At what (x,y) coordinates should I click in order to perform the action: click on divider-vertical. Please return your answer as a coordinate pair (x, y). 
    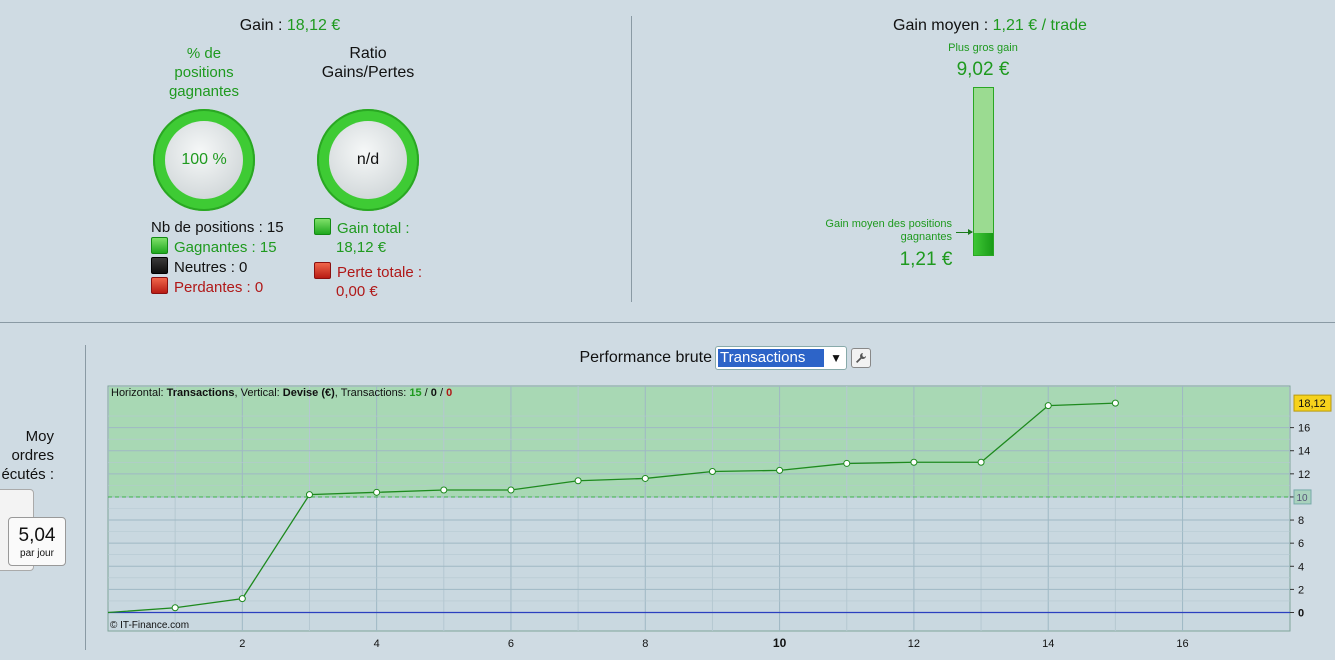
    Looking at the image, I should click on (631, 159).